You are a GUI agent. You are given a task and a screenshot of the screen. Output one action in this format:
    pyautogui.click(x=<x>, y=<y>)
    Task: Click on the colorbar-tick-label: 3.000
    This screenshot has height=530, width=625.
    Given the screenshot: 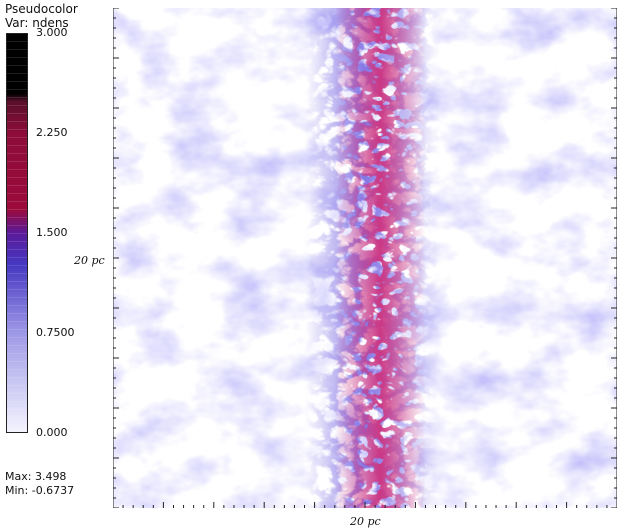 What is the action you would take?
    pyautogui.click(x=52, y=32)
    